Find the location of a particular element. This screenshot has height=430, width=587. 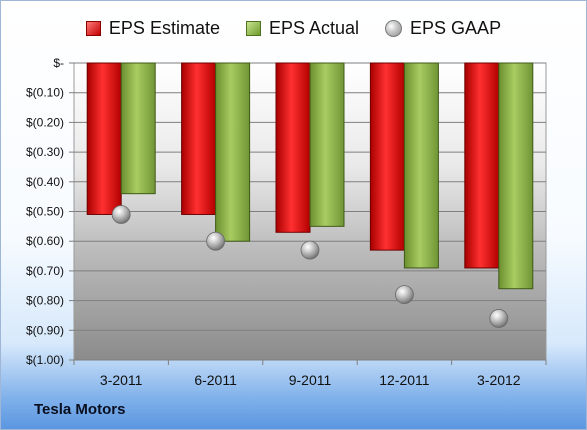

legend-item-eps-actual: EPS Actual is located at coordinates (302, 28).